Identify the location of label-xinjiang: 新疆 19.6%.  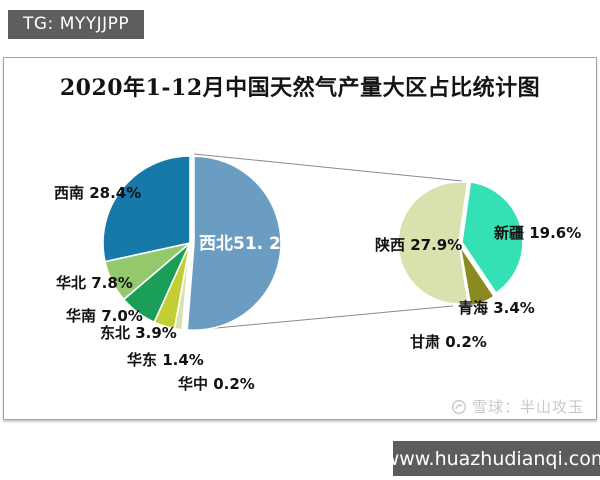
(538, 233).